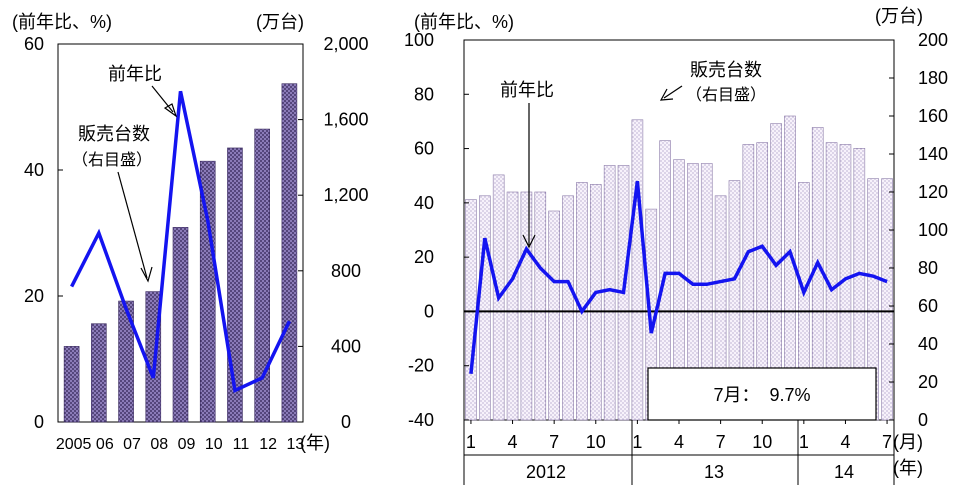  What do you see at coordinates (933, 40) in the screenshot?
I see `right-tick-label: 200` at bounding box center [933, 40].